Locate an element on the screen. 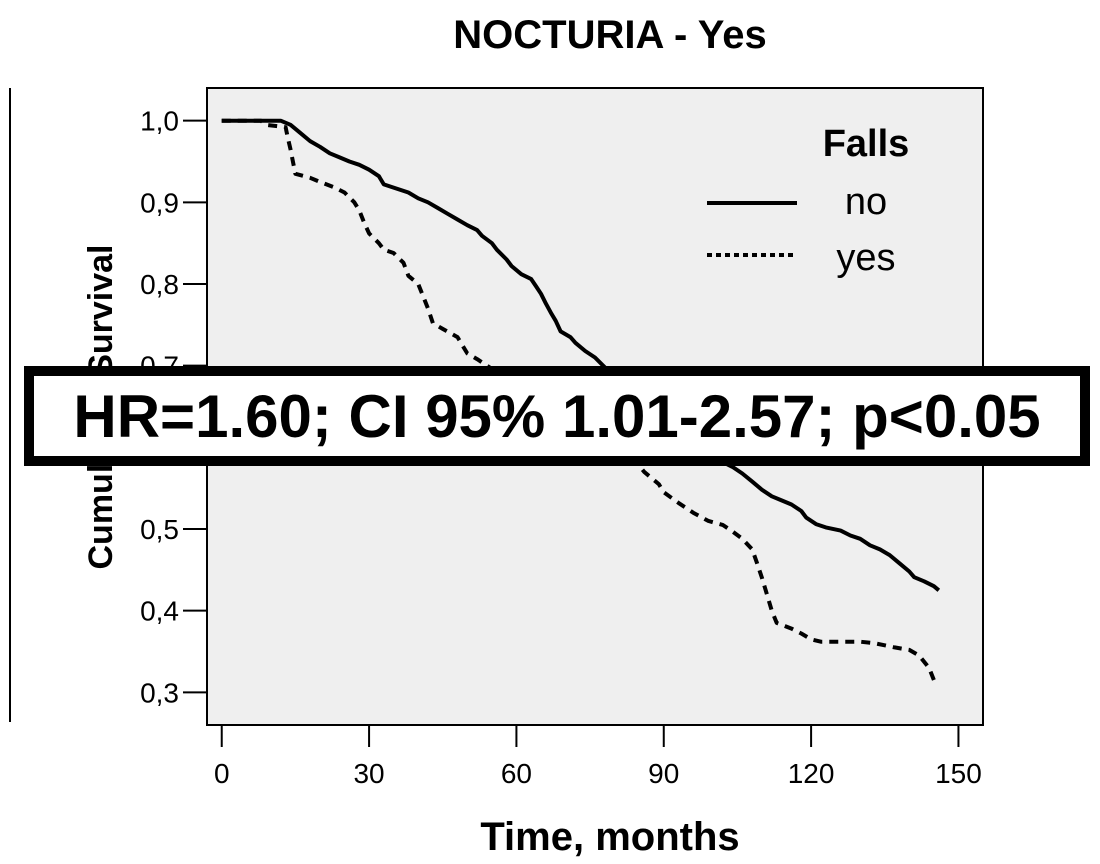 This screenshot has width=1100, height=864. x-tick-label: 90 is located at coordinates (663, 773).